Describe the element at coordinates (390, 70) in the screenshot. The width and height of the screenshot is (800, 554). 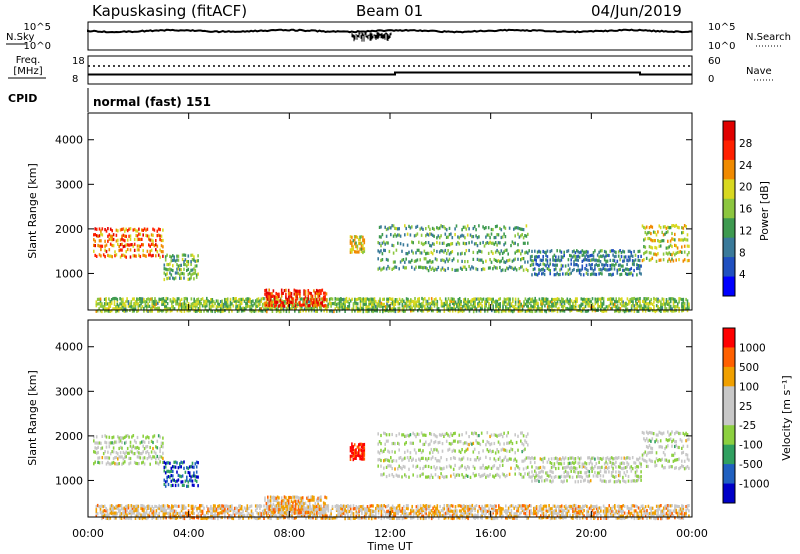
I see `freq-strip-frame` at that location.